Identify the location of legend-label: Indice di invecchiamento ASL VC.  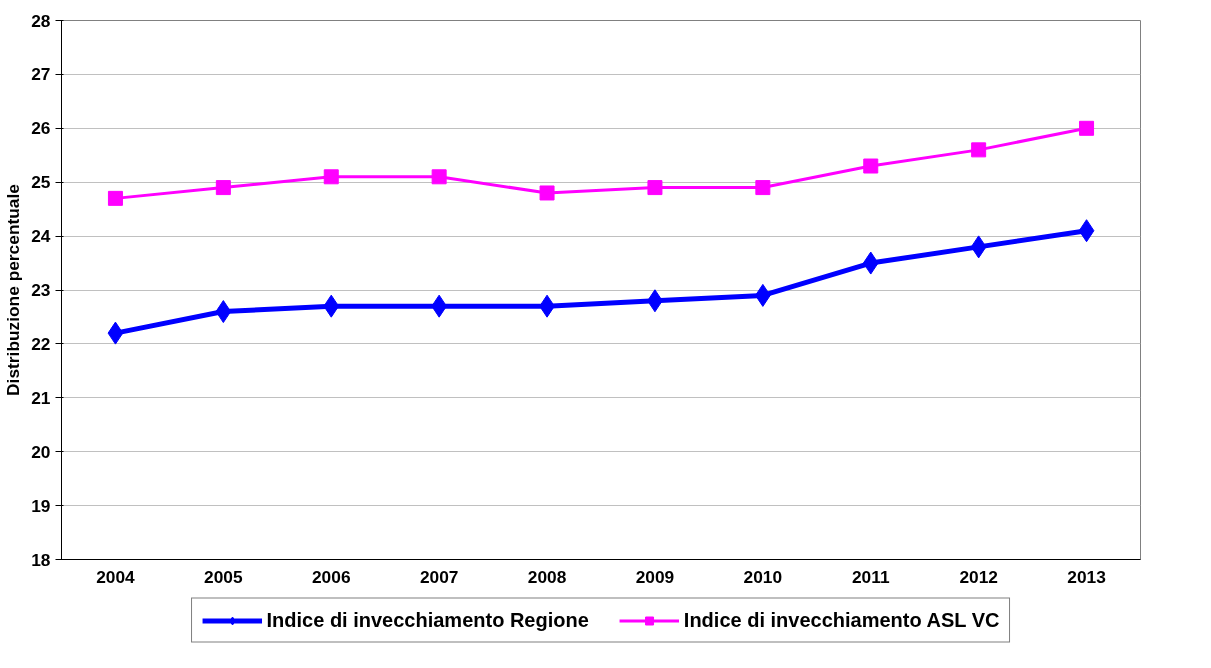
(841, 620).